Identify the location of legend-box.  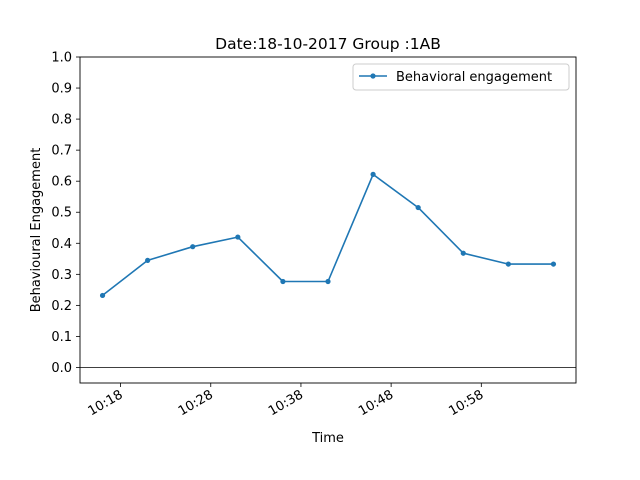
(461, 77).